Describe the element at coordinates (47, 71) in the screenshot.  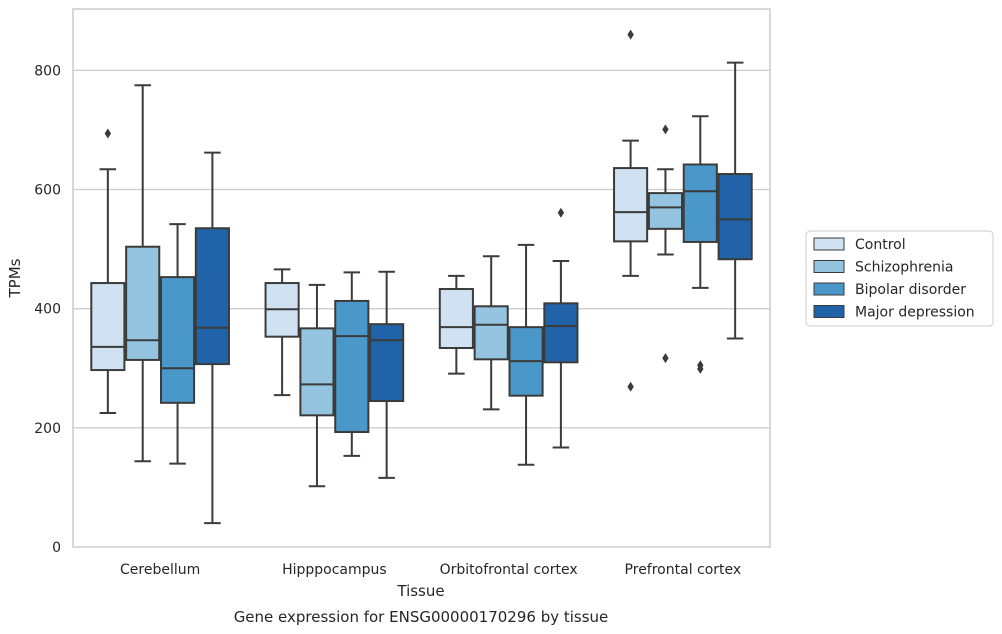
I see `y-tick-label: 800` at that location.